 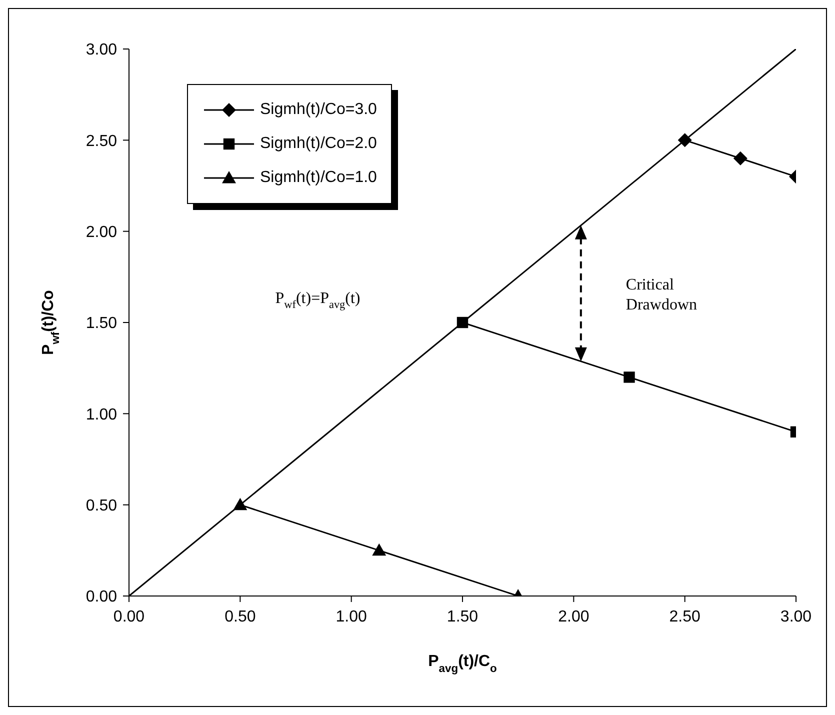 What do you see at coordinates (102, 597) in the screenshot?
I see `y-tick-label: 0.00` at bounding box center [102, 597].